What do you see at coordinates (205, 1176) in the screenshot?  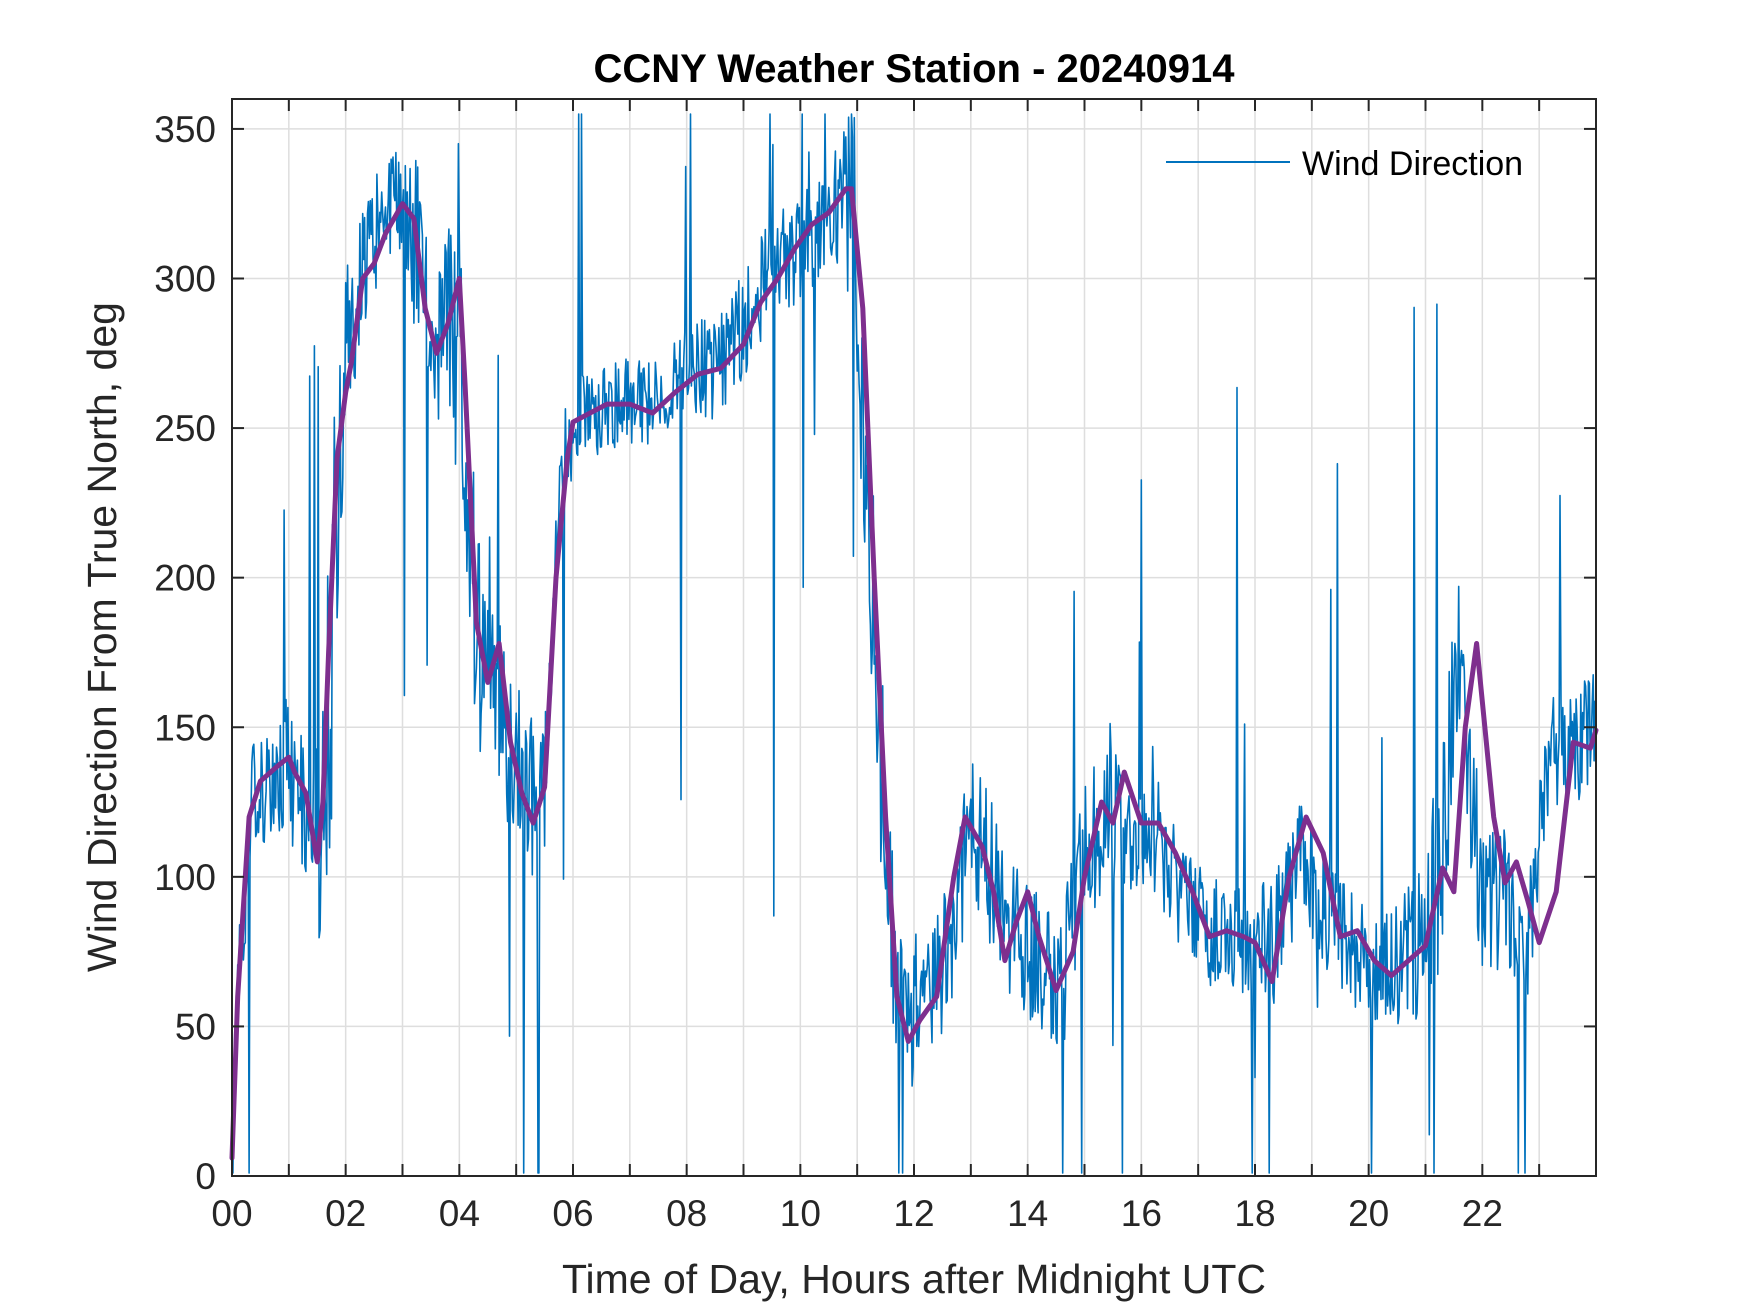 I see `y-tick-label: 0` at bounding box center [205, 1176].